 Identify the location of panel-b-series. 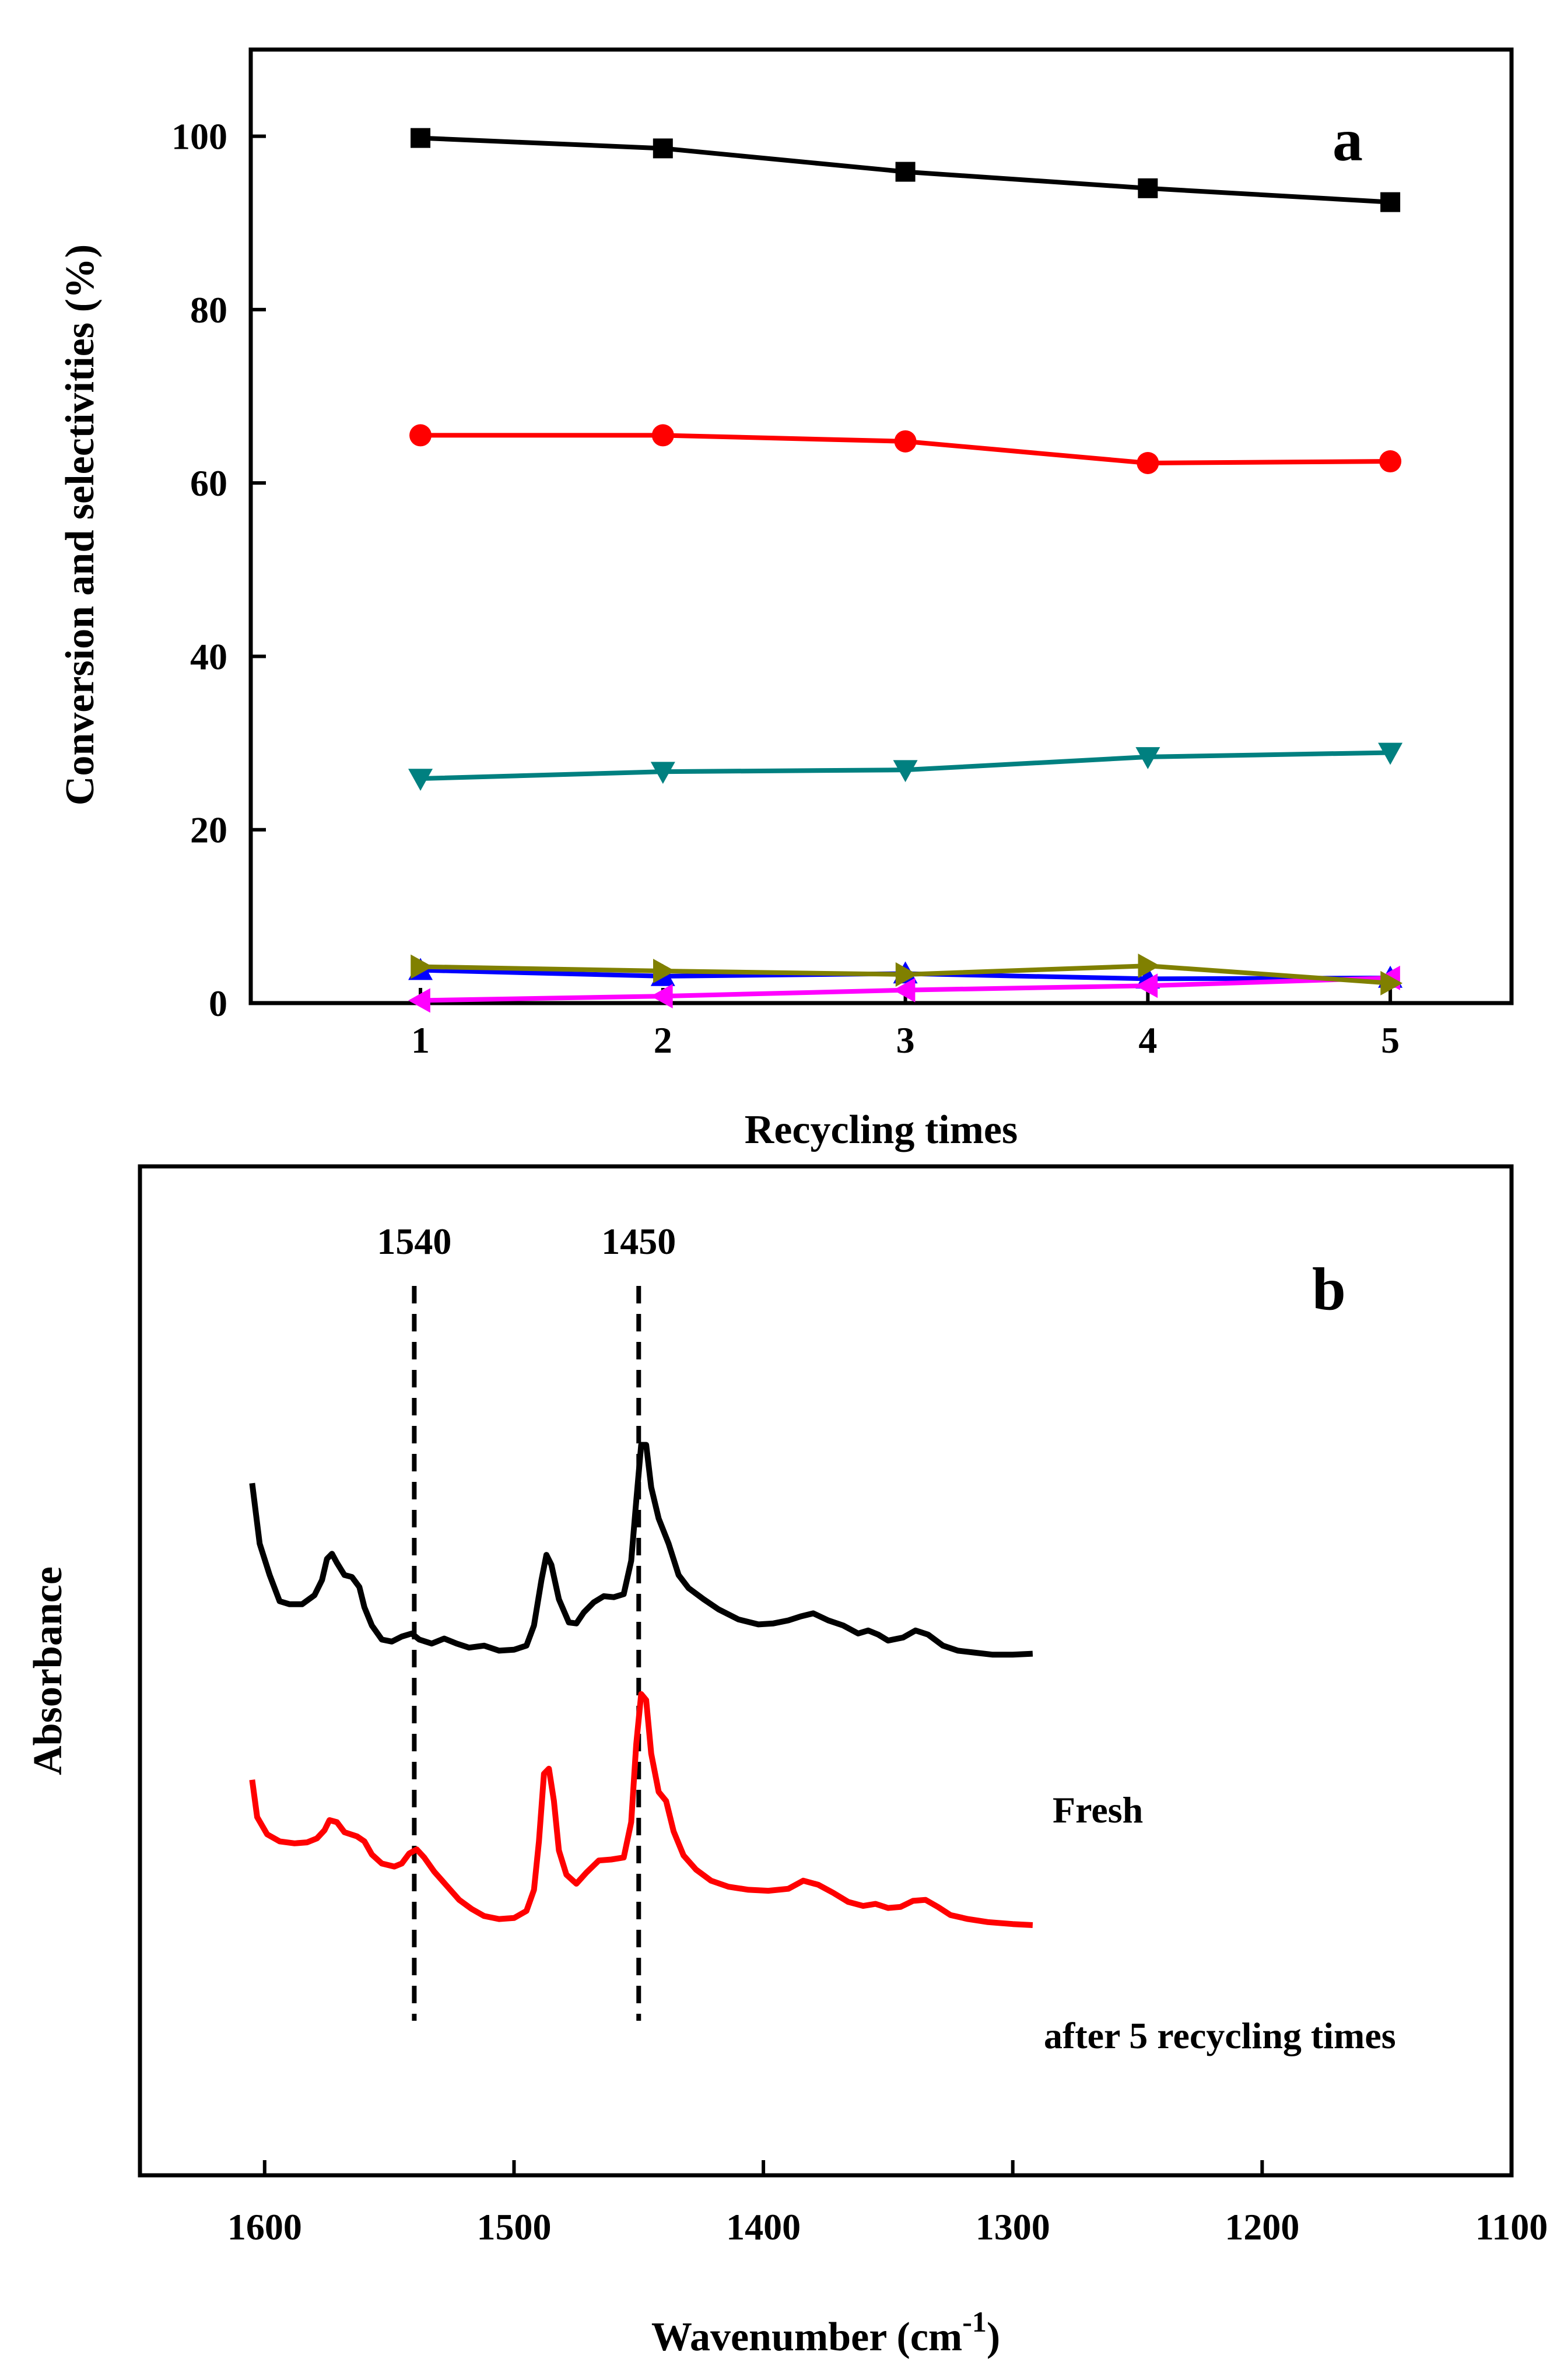
(641, 1685).